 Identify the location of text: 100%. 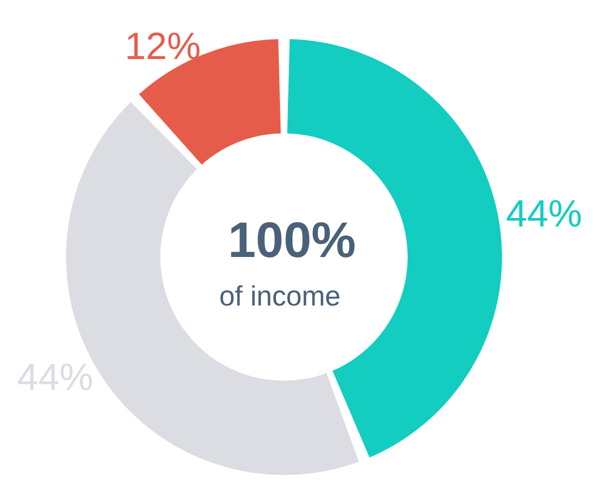
(292, 240).